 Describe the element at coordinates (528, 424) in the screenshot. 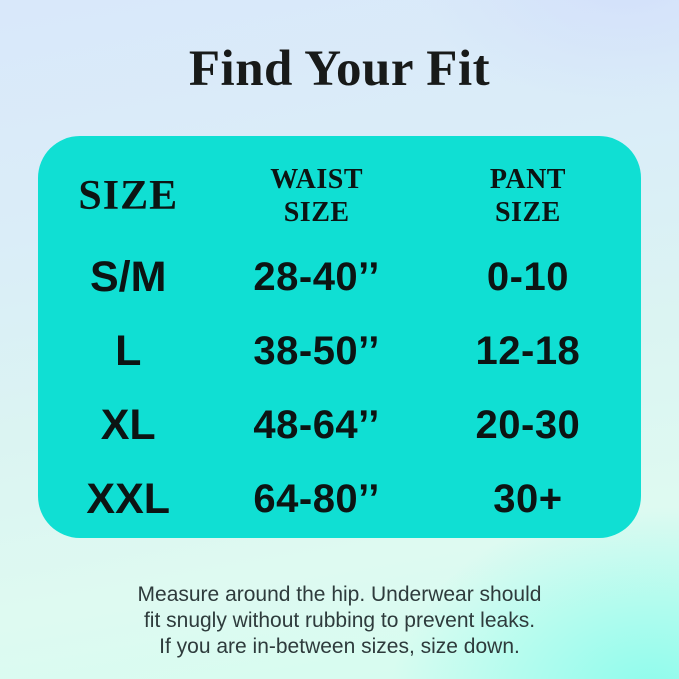

I see `pant-value-xl: 20-30` at that location.